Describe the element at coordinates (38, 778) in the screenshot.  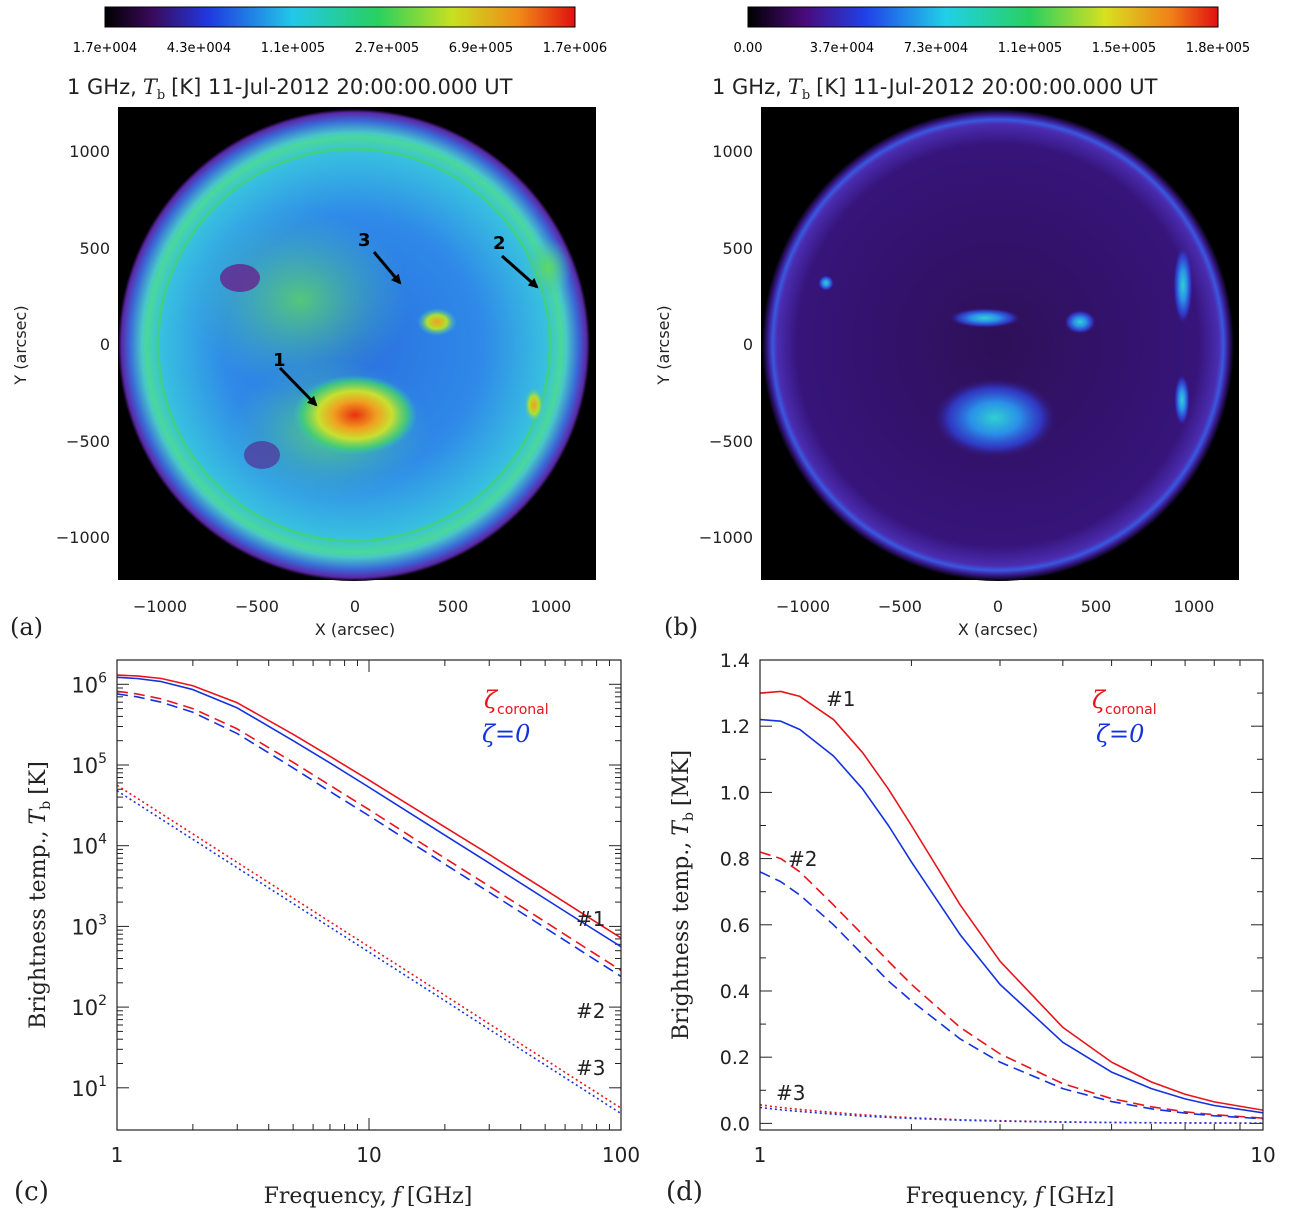
I see `y-axis-label-c-post: [K]` at that location.